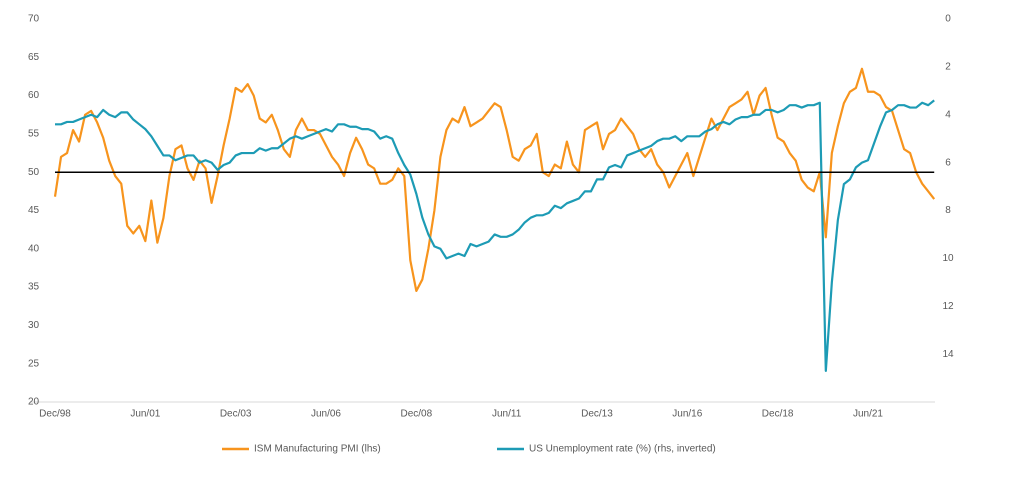 This screenshot has height=477, width=1024. I want to click on y-tick-label: 65, so click(34, 57).